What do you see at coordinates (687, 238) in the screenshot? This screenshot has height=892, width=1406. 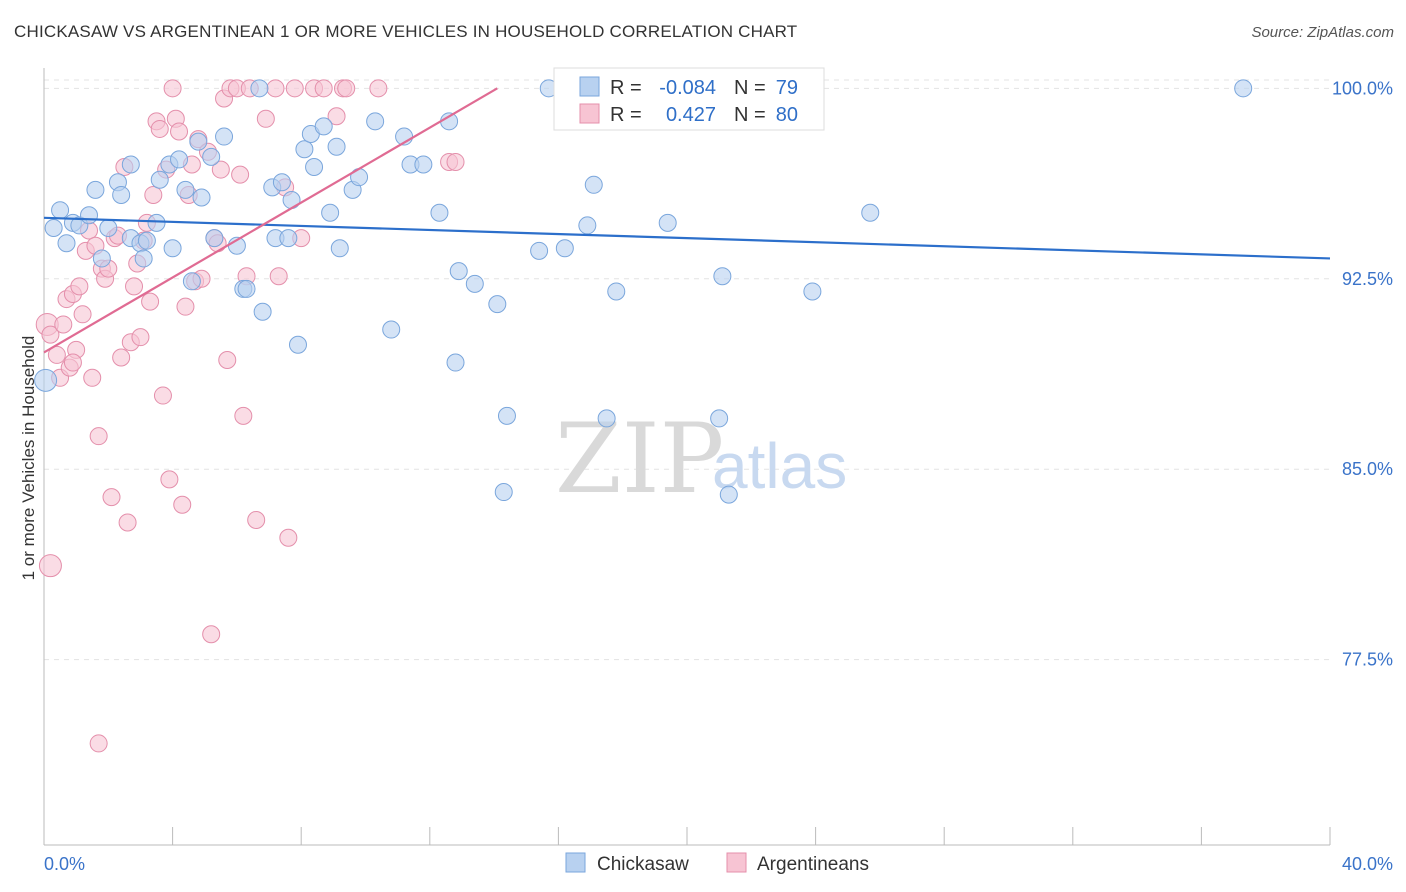 I see `chickasaw-trend-line` at bounding box center [687, 238].